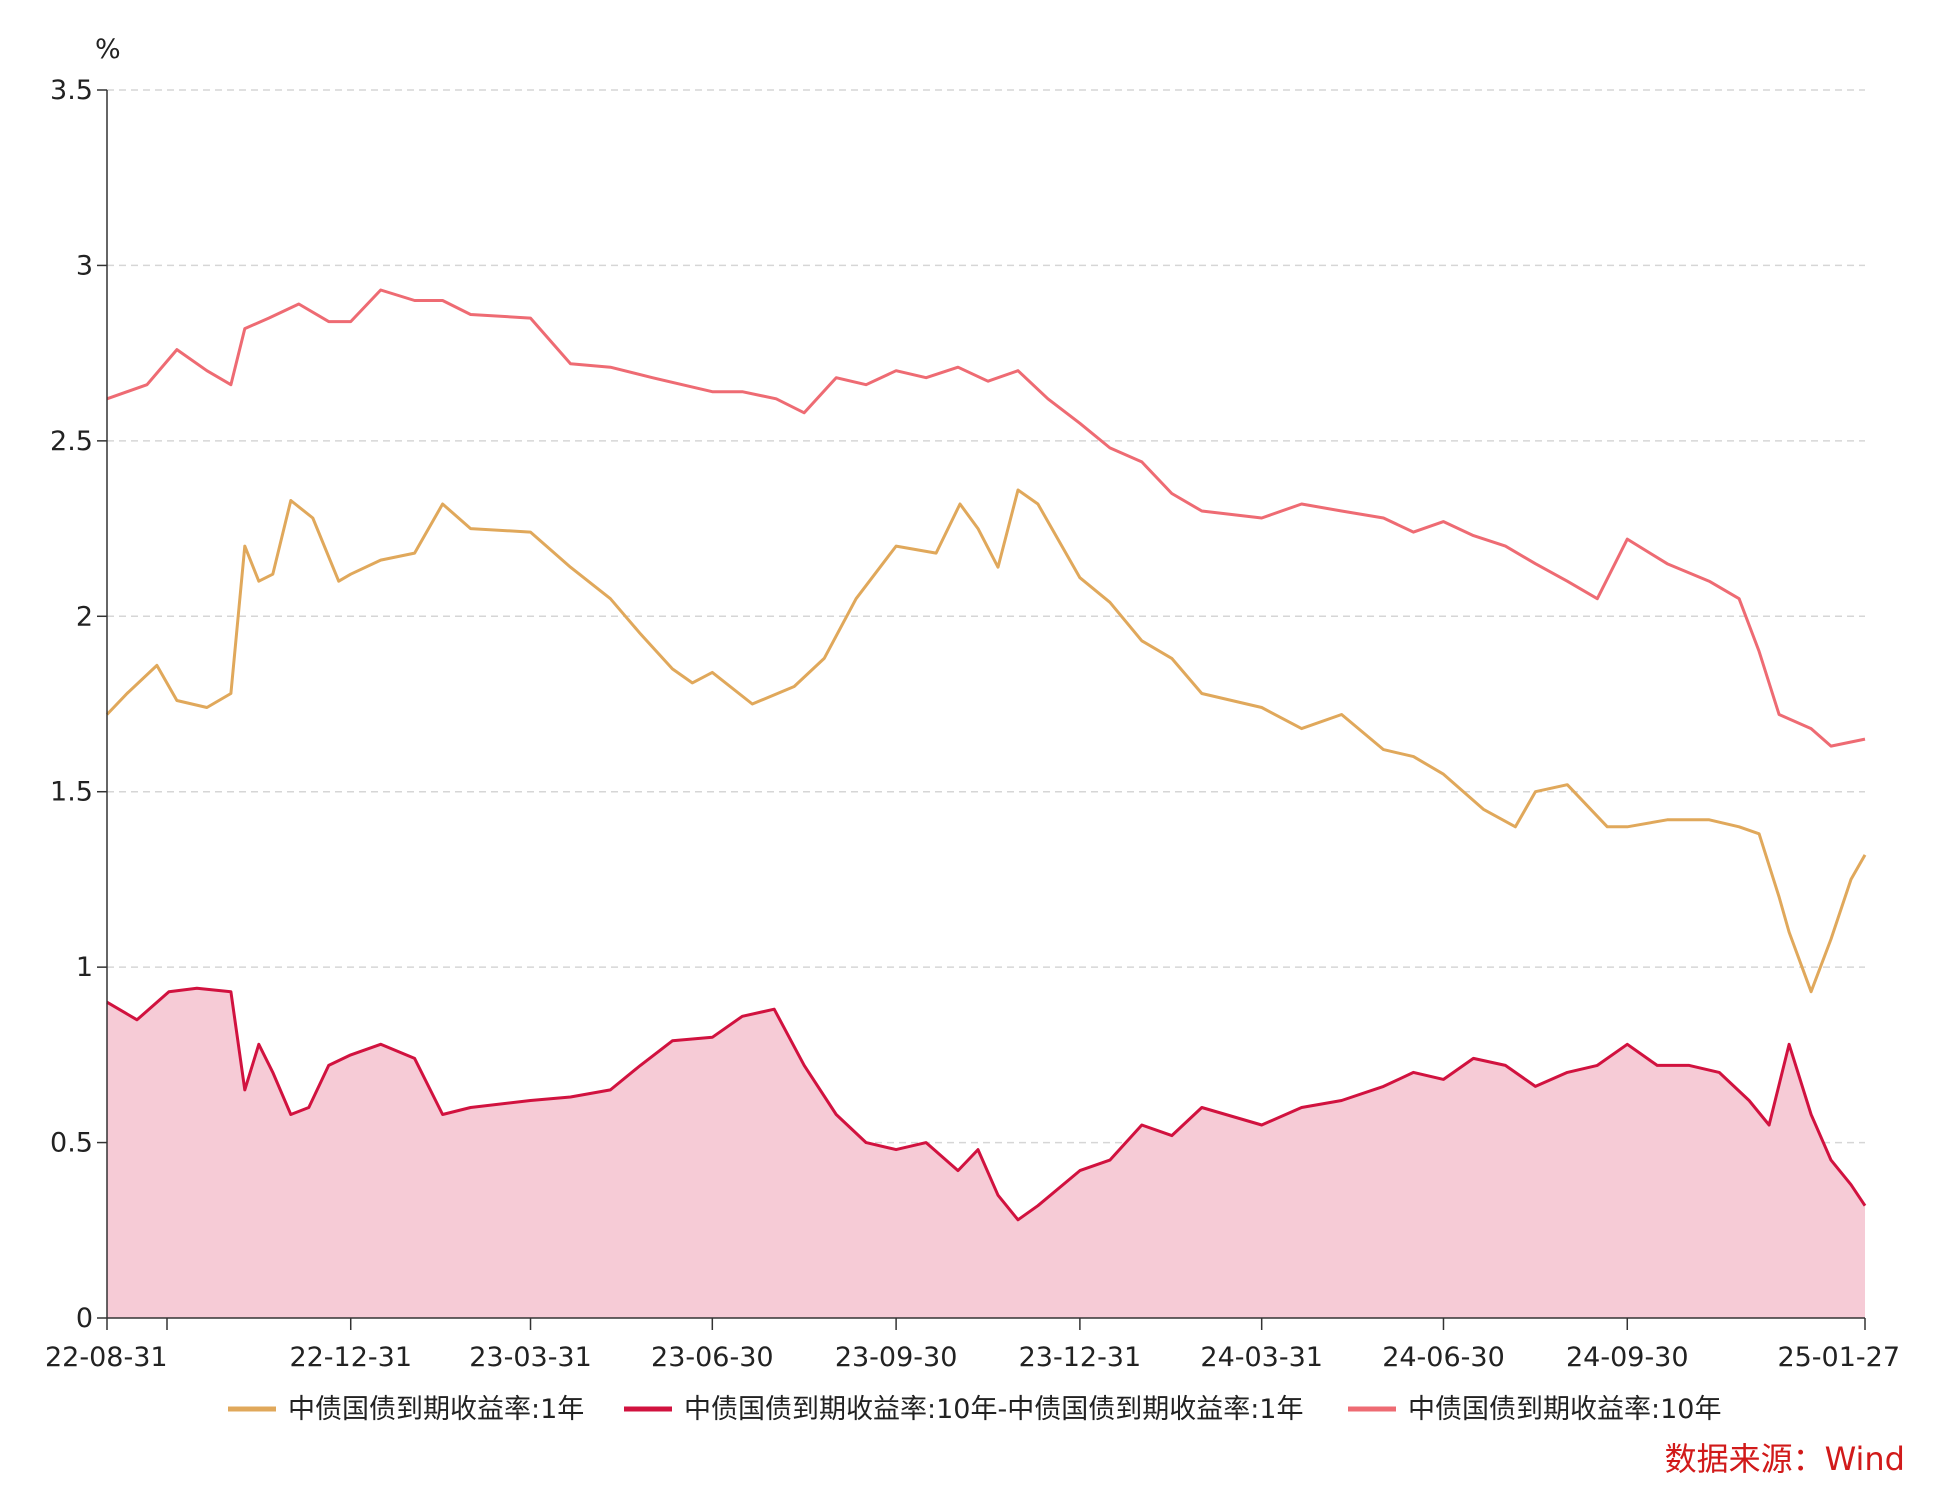 Image resolution: width=1959 pixels, height=1506 pixels. Describe the element at coordinates (436, 1409) in the screenshot. I see `legend-label-one-year-yield: 中债国债到期收益率:1年` at that location.